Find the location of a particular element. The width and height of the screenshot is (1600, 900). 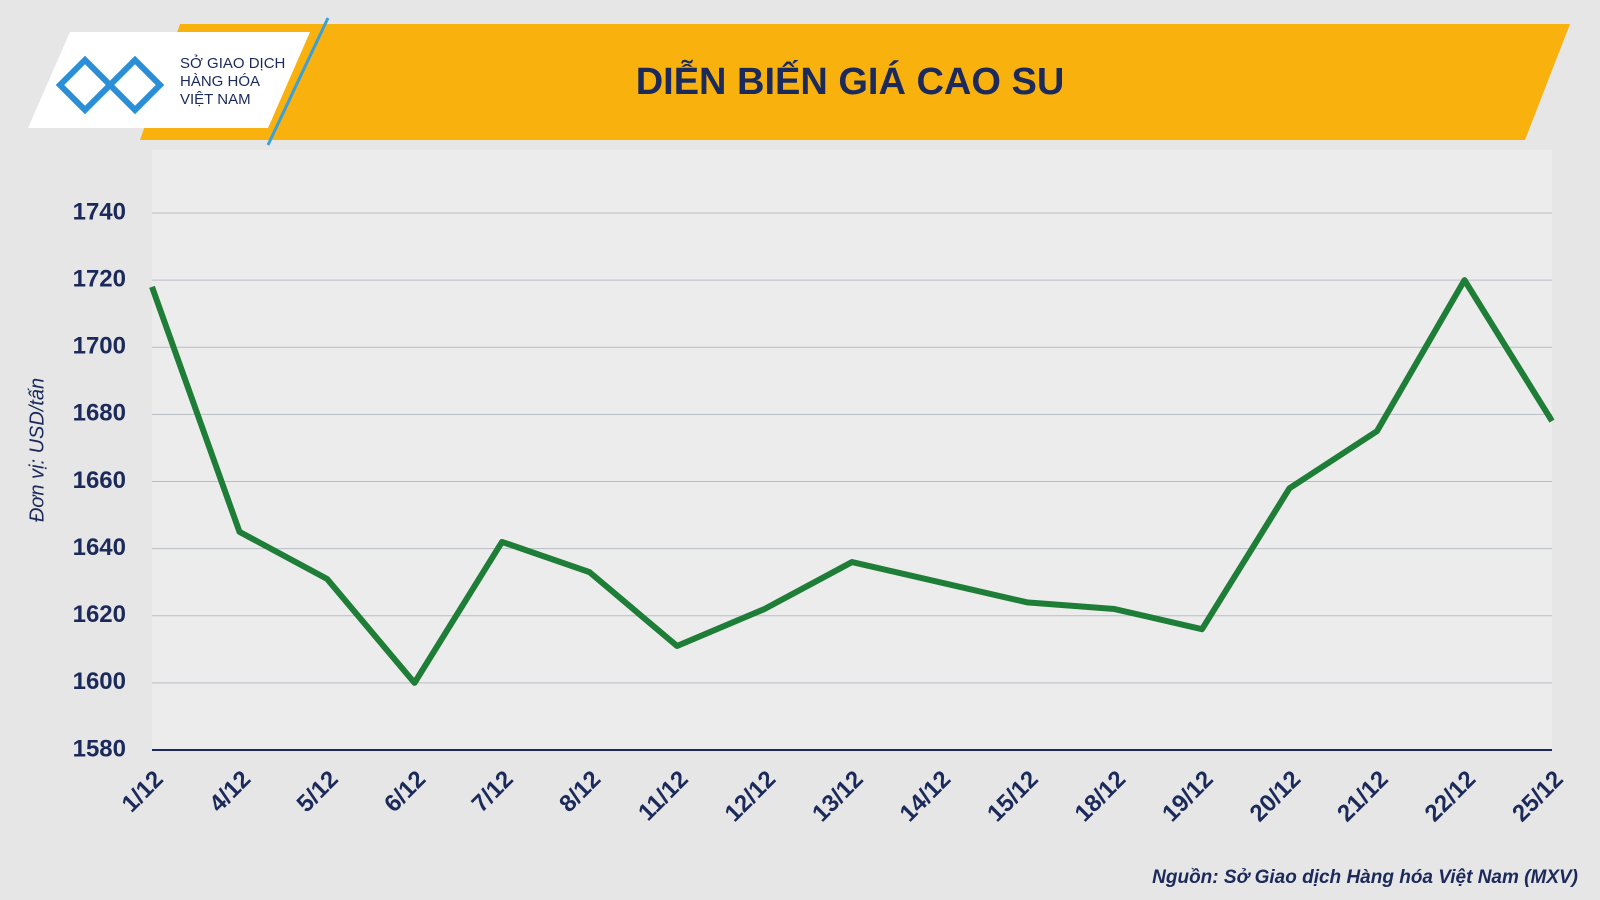

logo-accent is located at coordinates (298, 81).